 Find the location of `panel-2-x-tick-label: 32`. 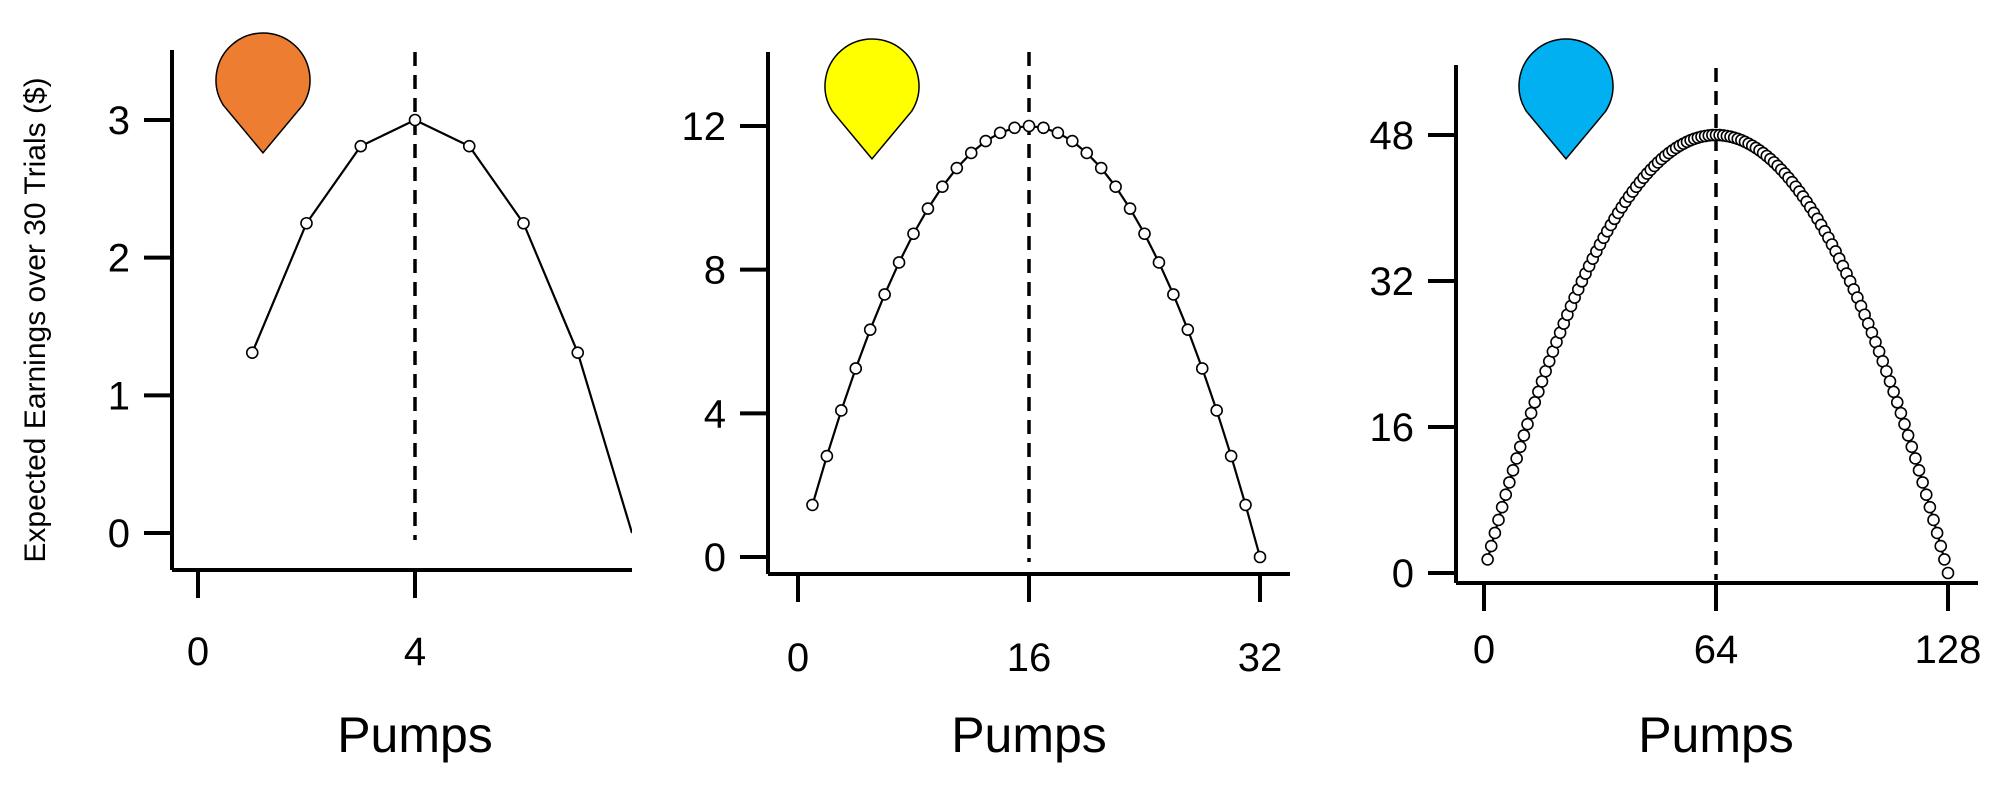

panel-2-x-tick-label: 32 is located at coordinates (1260, 658).